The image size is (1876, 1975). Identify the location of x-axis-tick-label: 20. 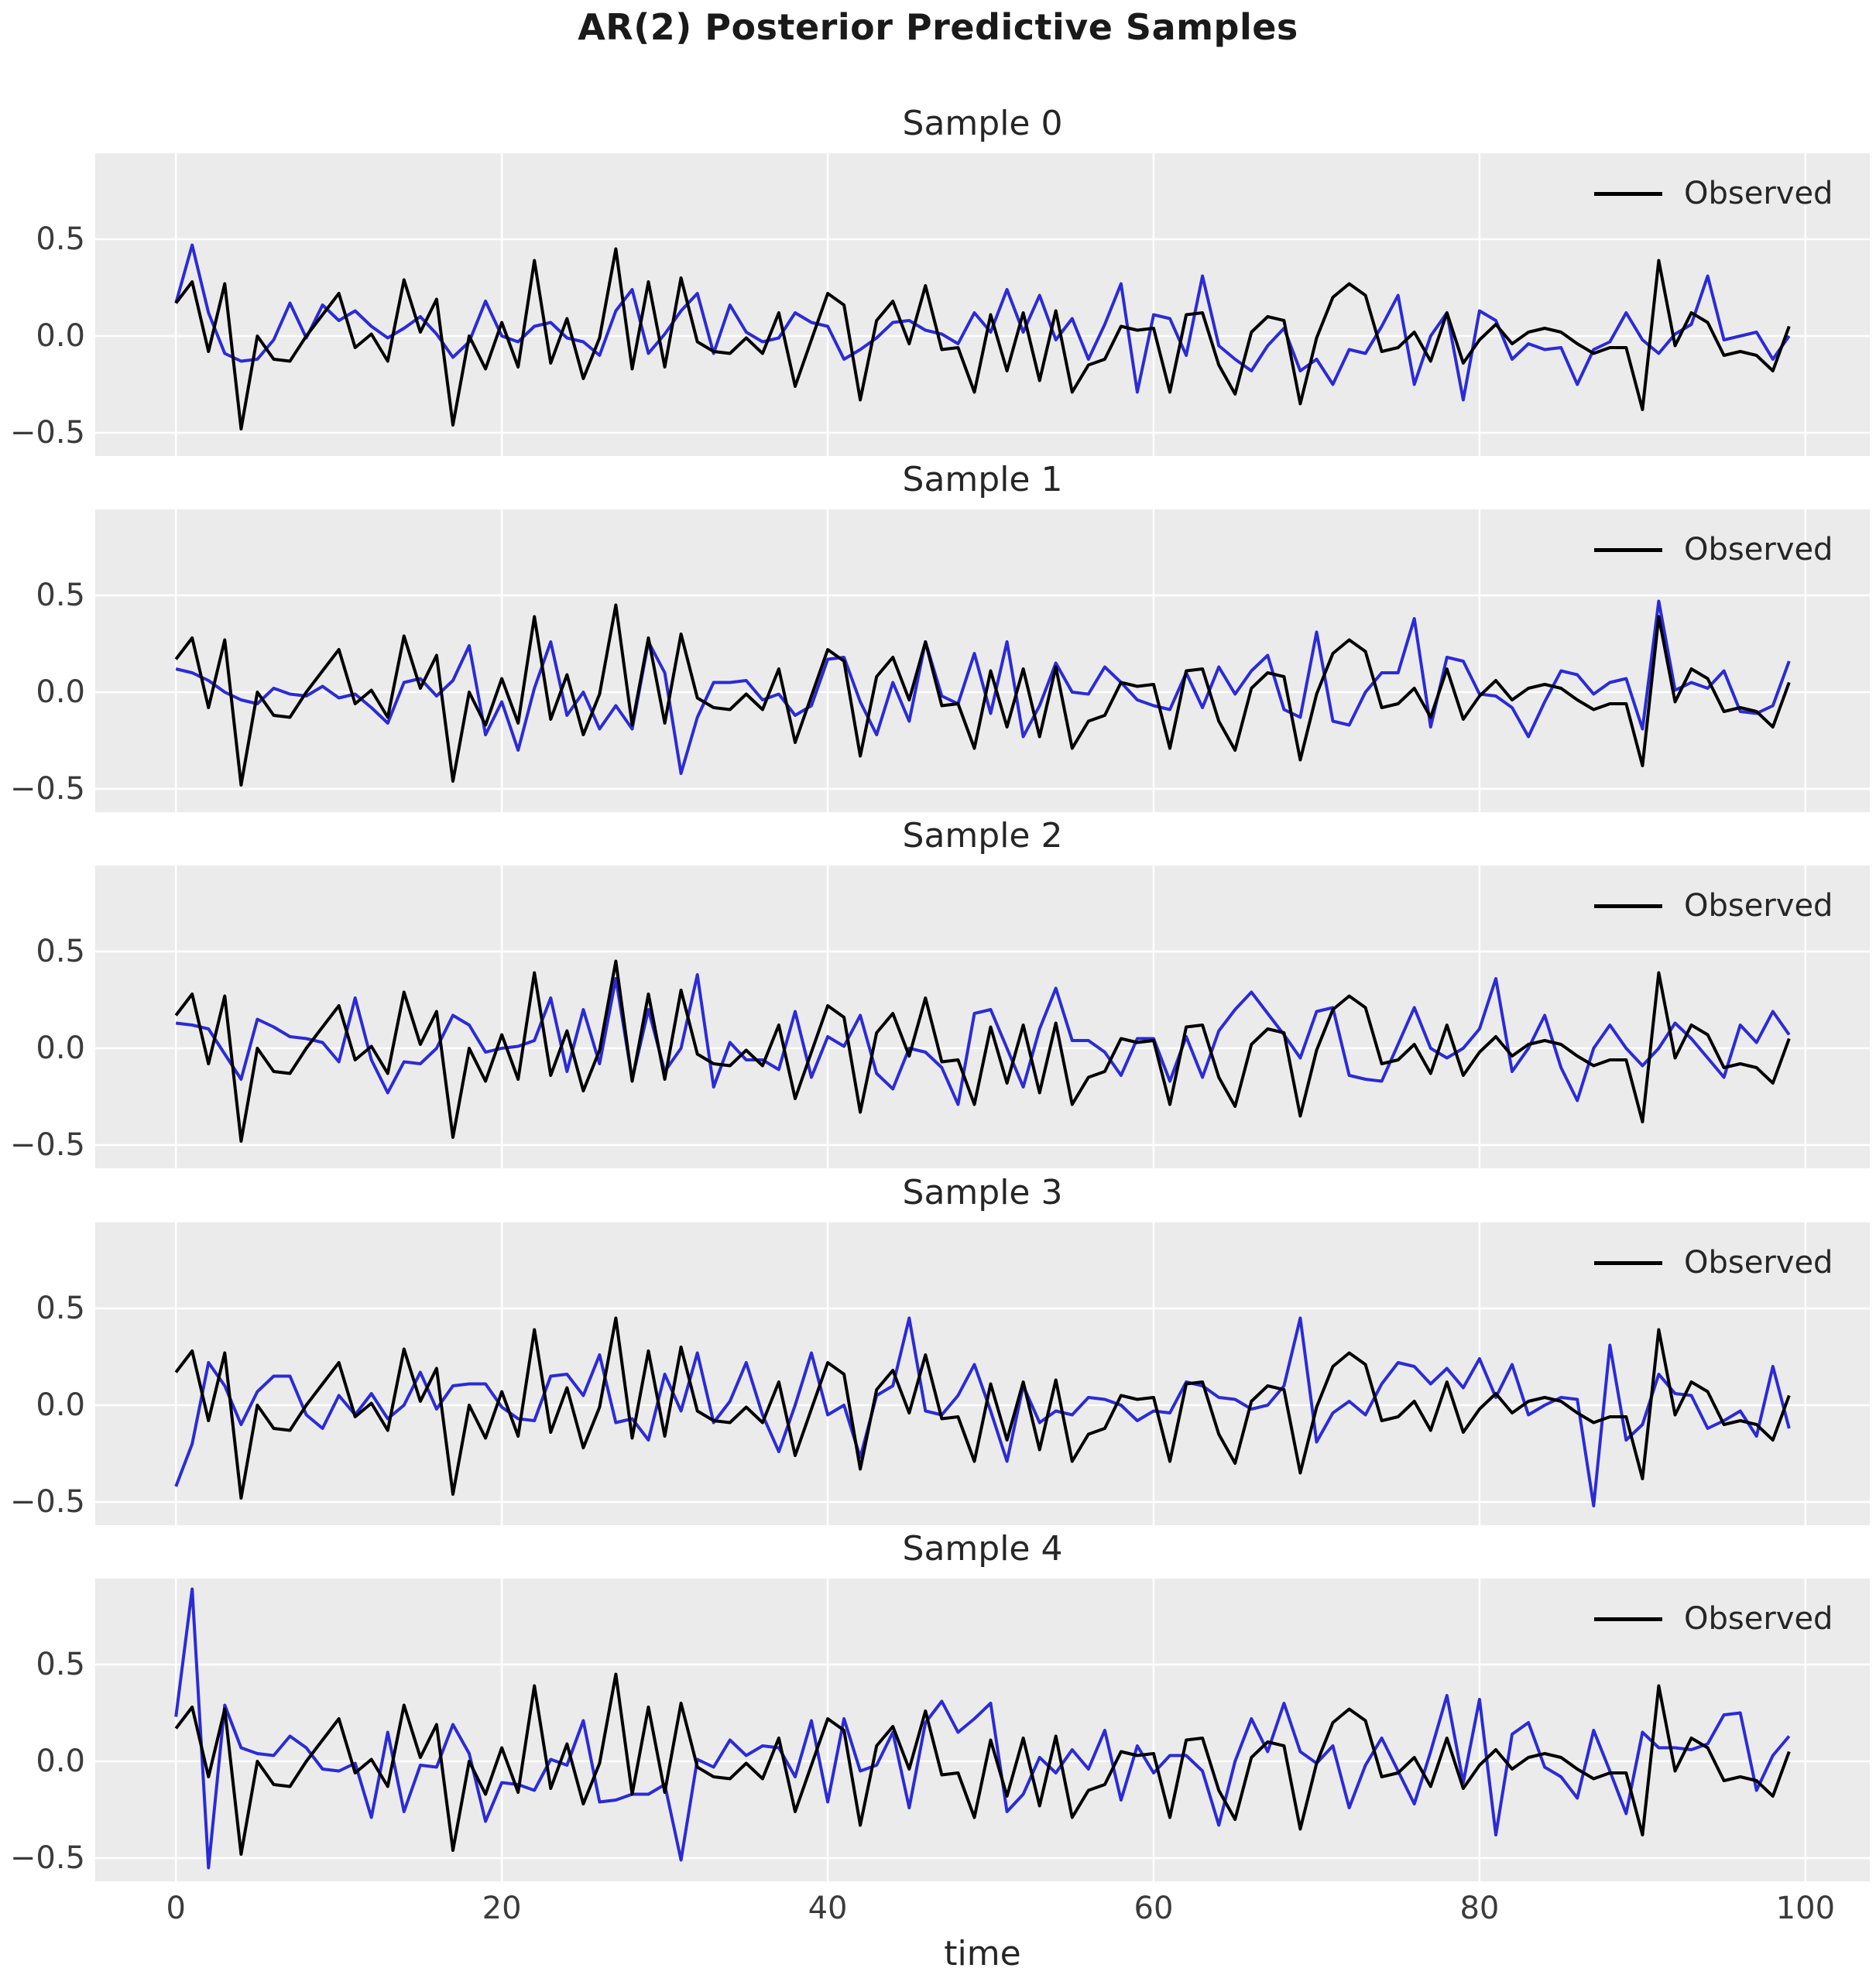
(502, 1908).